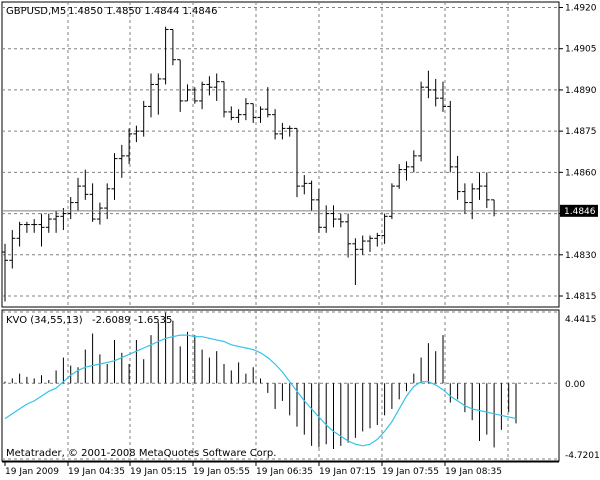 Image resolution: width=600 pixels, height=480 pixels. What do you see at coordinates (581, 297) in the screenshot?
I see `price-level-label: 1.4815` at bounding box center [581, 297].